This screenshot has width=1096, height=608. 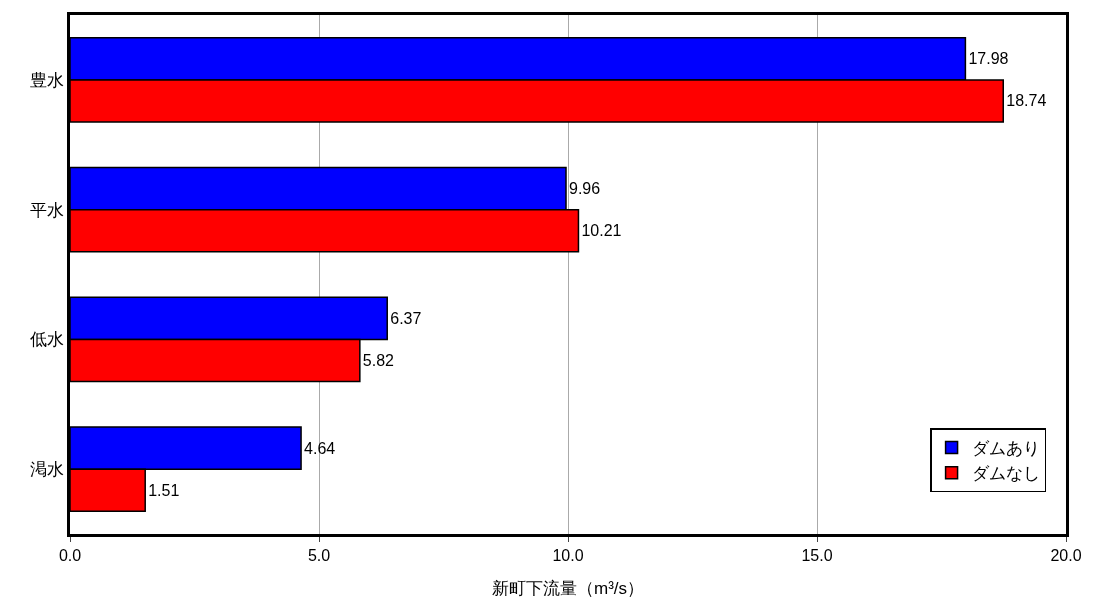 I want to click on data-label: 4.64, so click(x=320, y=448).